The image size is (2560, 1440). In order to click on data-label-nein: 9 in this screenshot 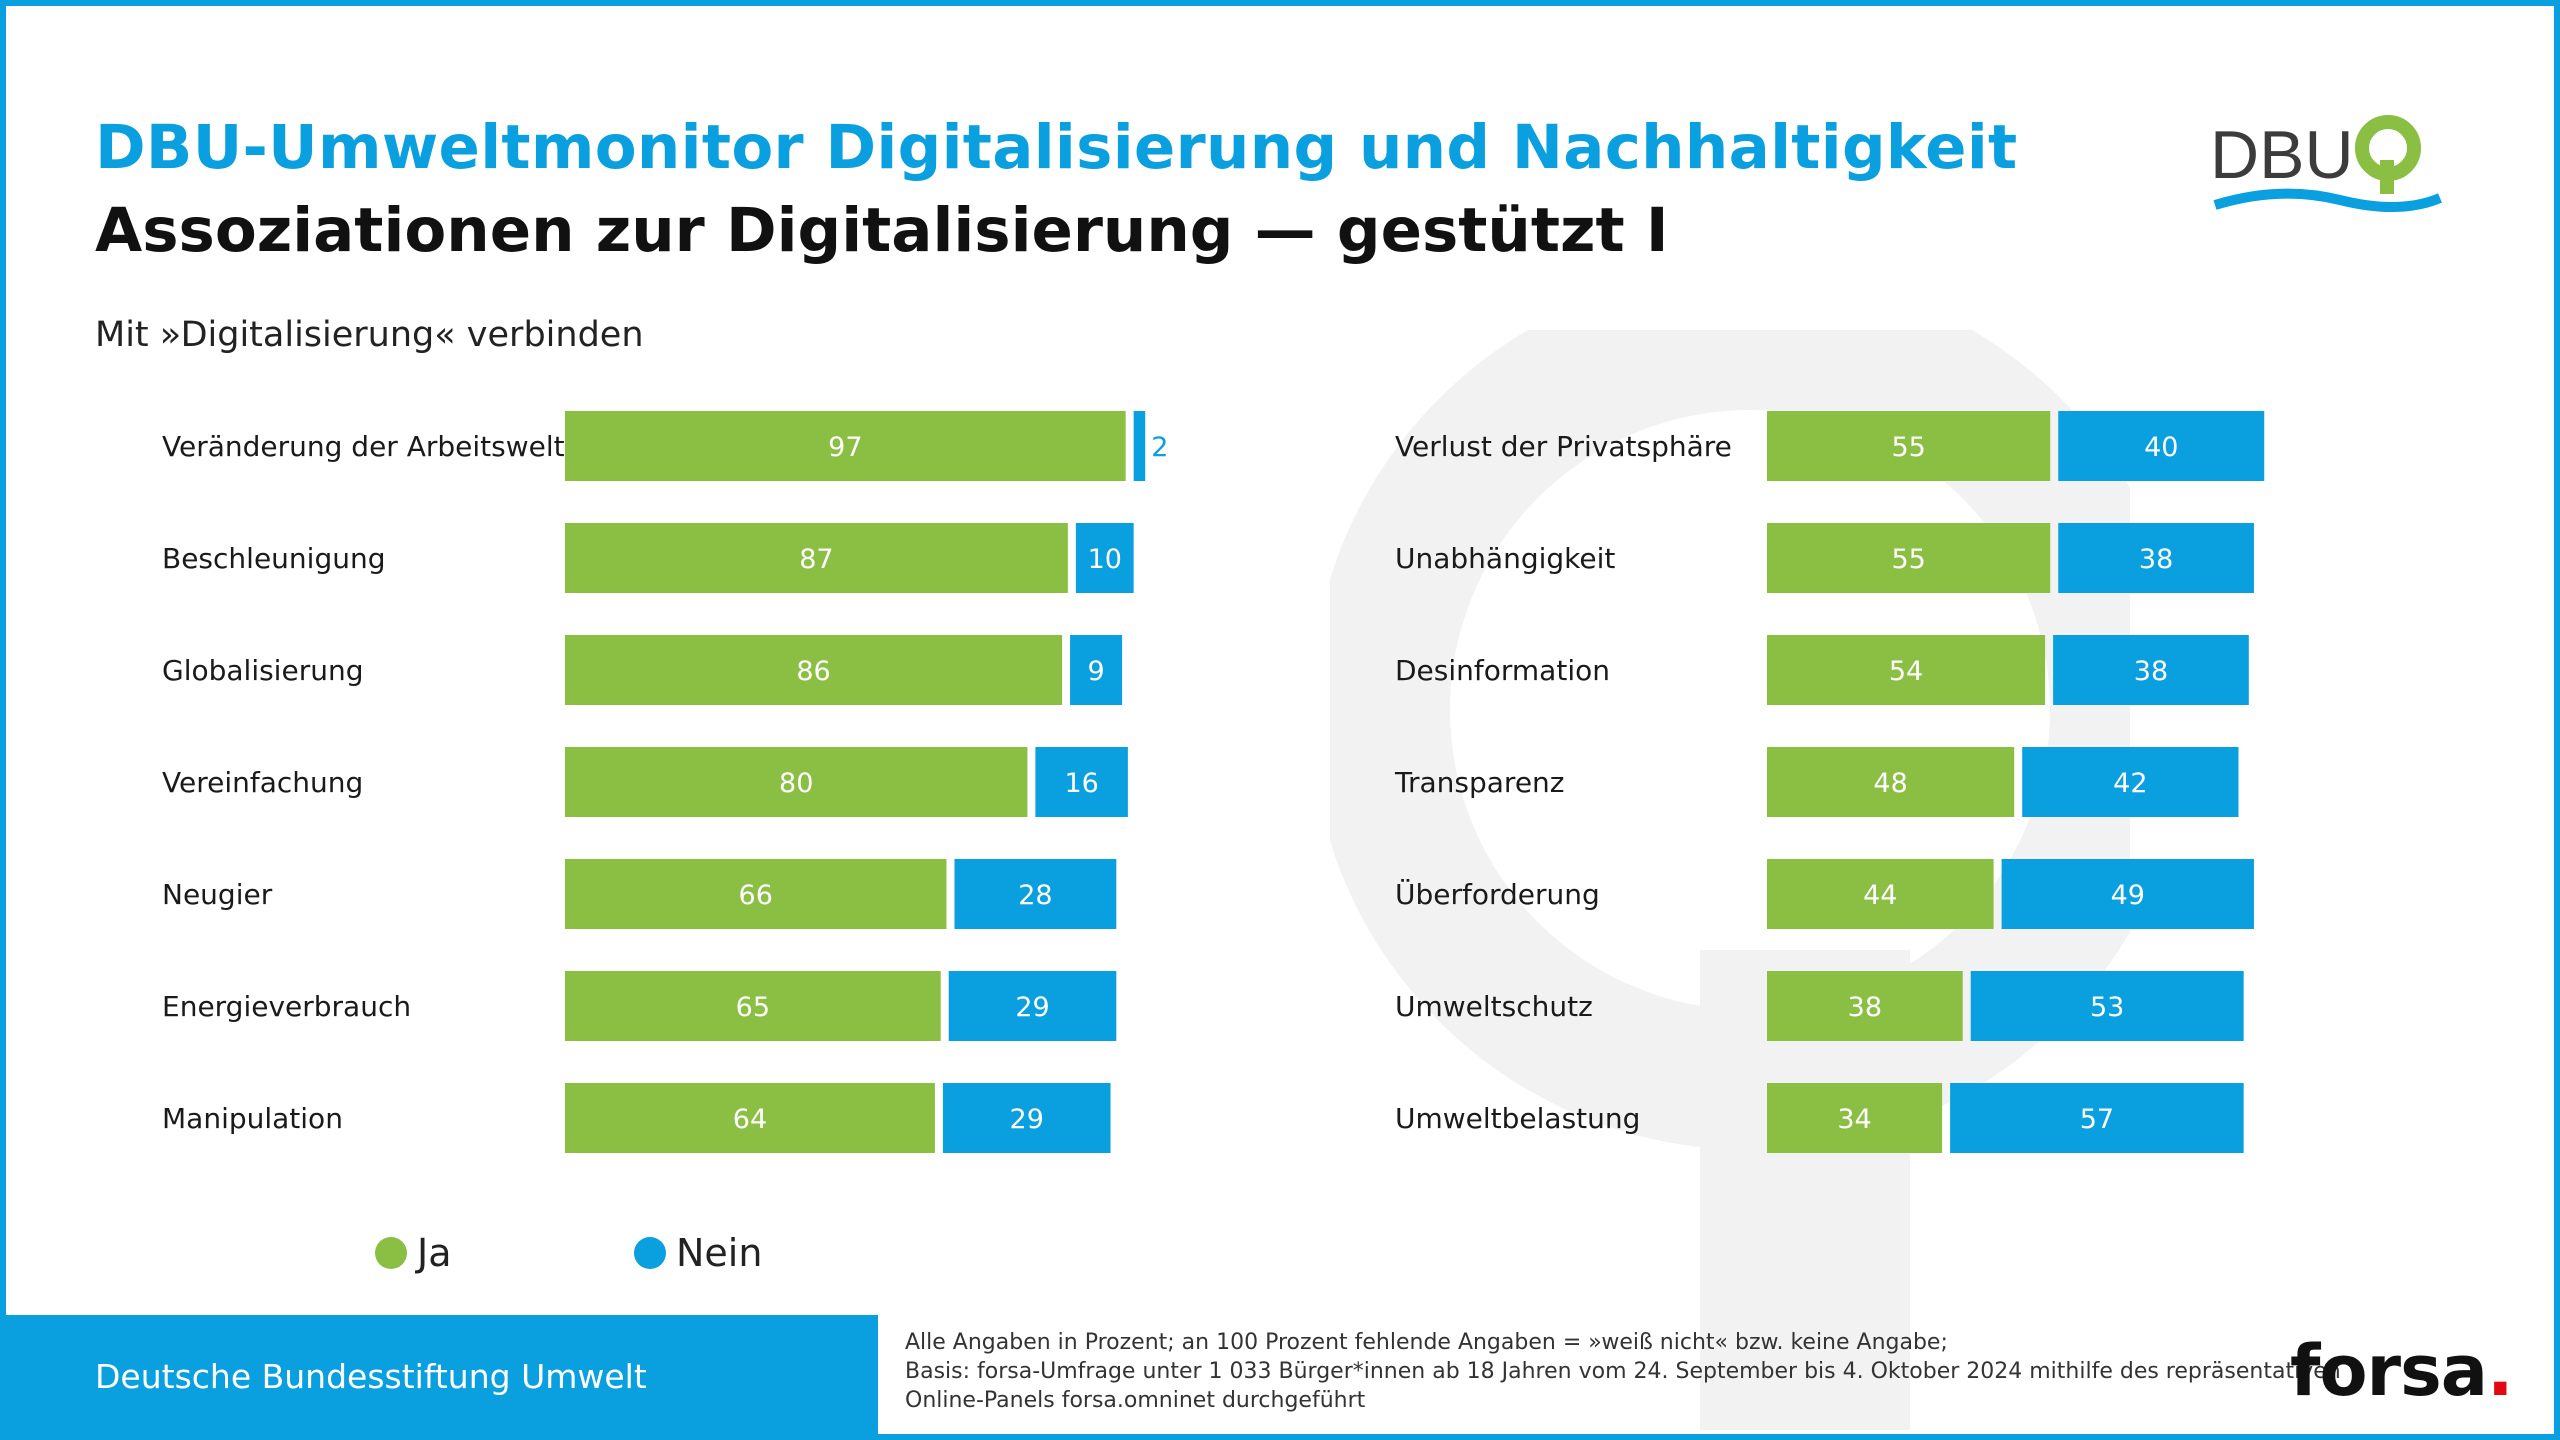, I will do `click(1095, 671)`.